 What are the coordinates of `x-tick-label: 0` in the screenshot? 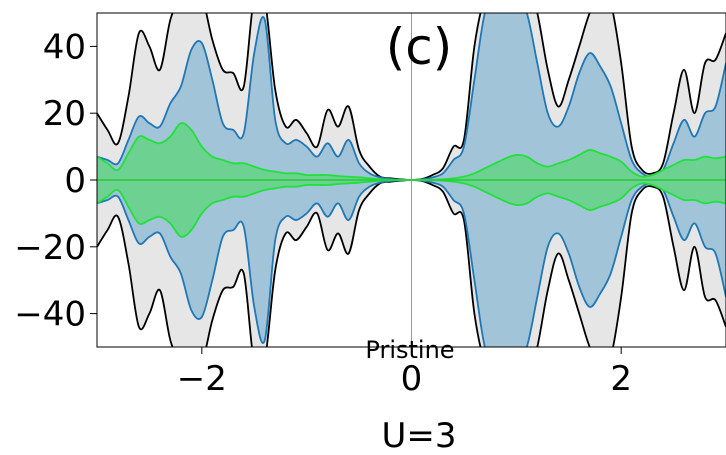 It's located at (412, 379).